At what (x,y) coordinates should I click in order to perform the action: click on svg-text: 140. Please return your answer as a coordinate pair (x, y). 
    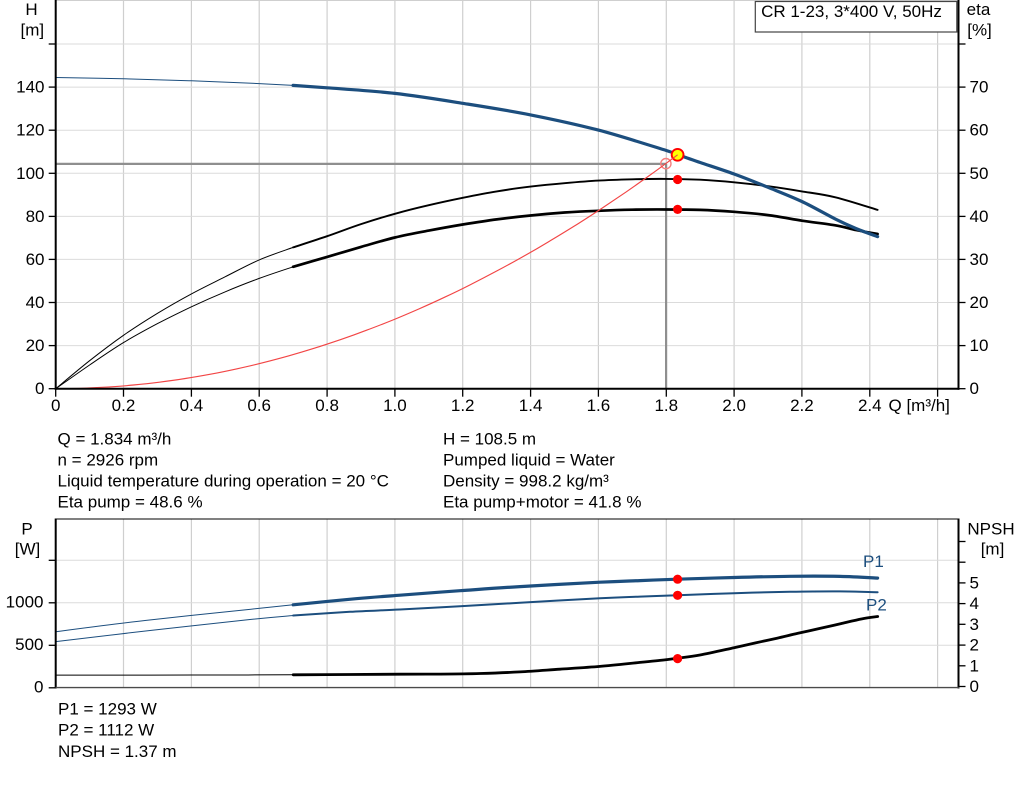
    Looking at the image, I should click on (30, 87).